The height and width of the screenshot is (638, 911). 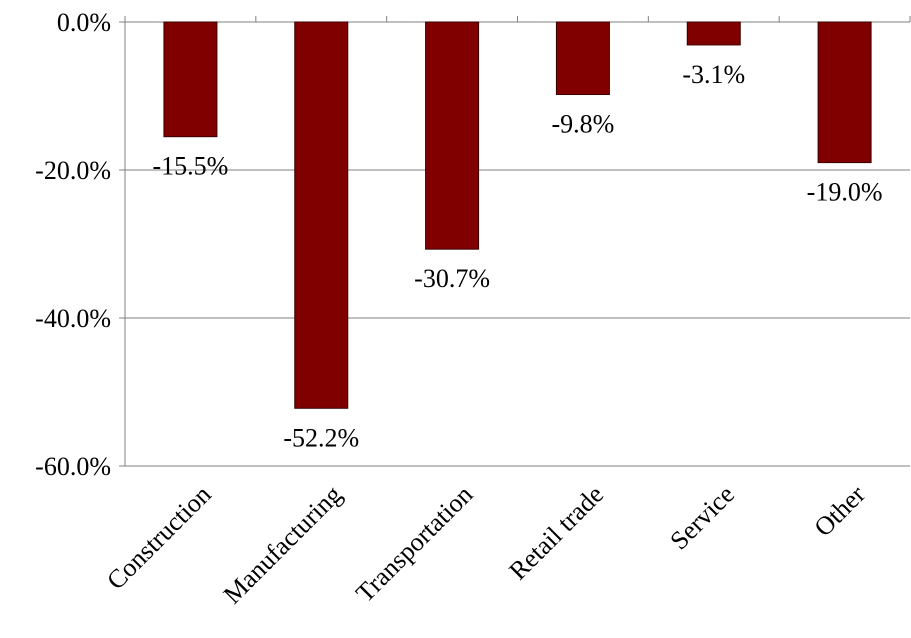 What do you see at coordinates (702, 518) in the screenshot?
I see `category-label: Service` at bounding box center [702, 518].